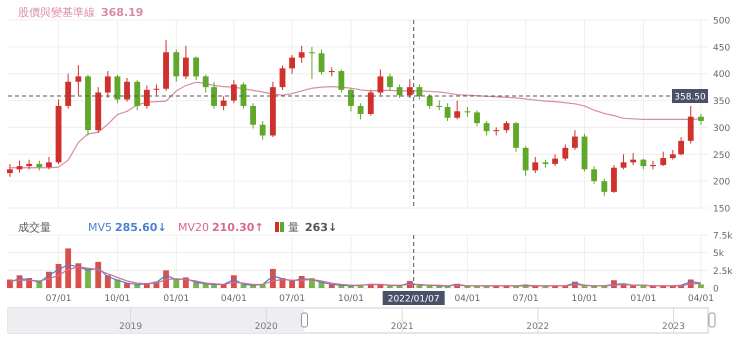 The image size is (740, 342). Describe the element at coordinates (673, 327) in the screenshot. I see `x2-tick-label: 2023` at that location.